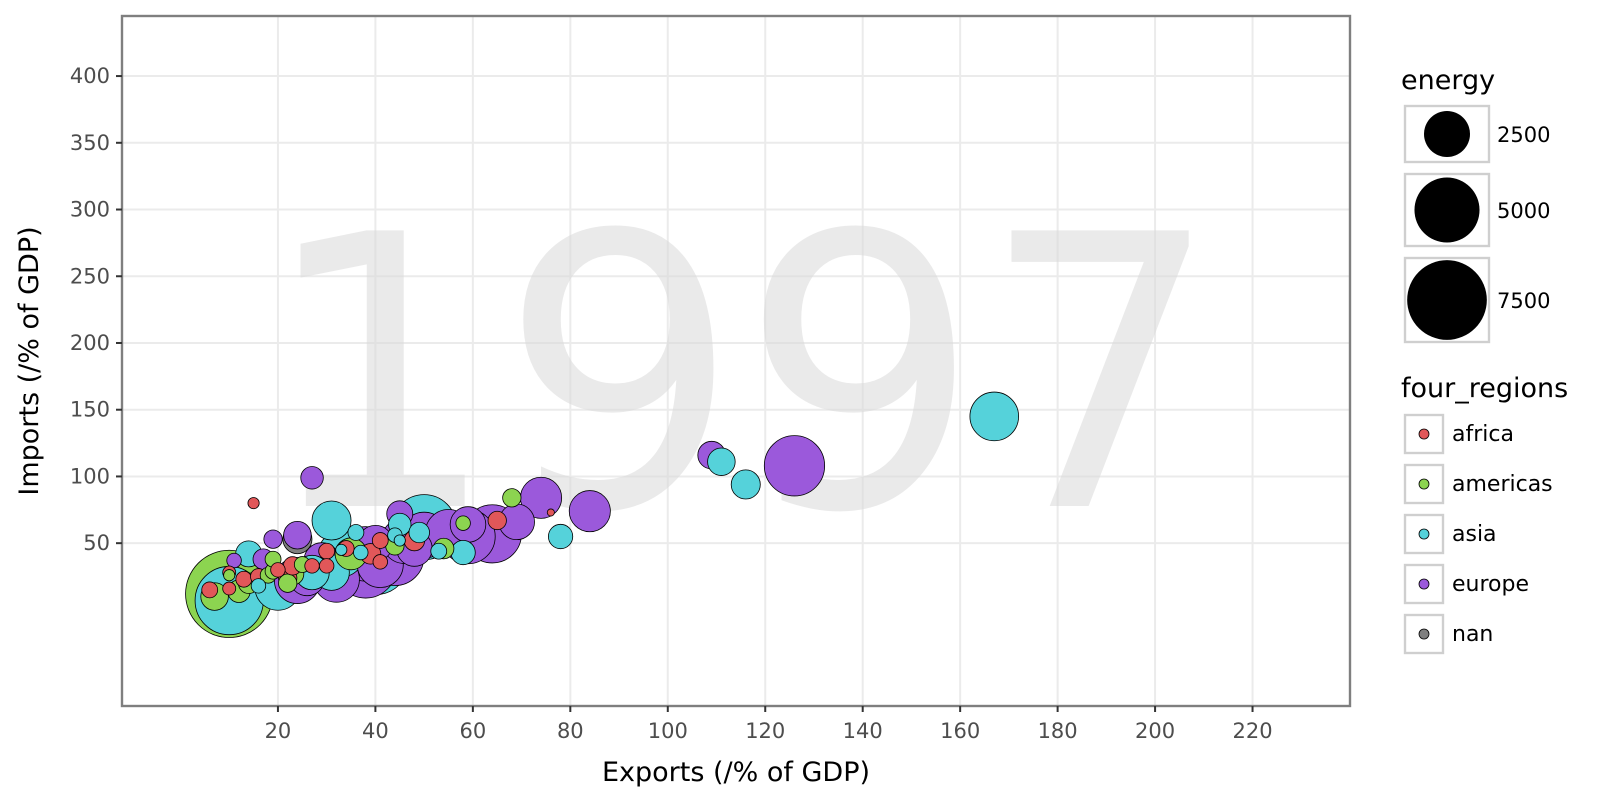  Describe the element at coordinates (90, 76) in the screenshot. I see `y-tick-label: 400` at that location.